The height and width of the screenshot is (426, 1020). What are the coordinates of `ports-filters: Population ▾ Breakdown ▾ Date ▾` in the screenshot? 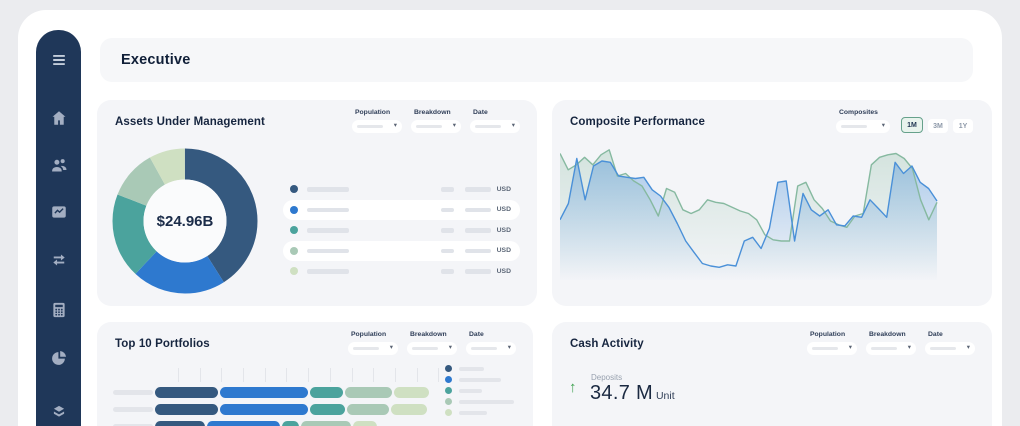 It's located at (432, 343).